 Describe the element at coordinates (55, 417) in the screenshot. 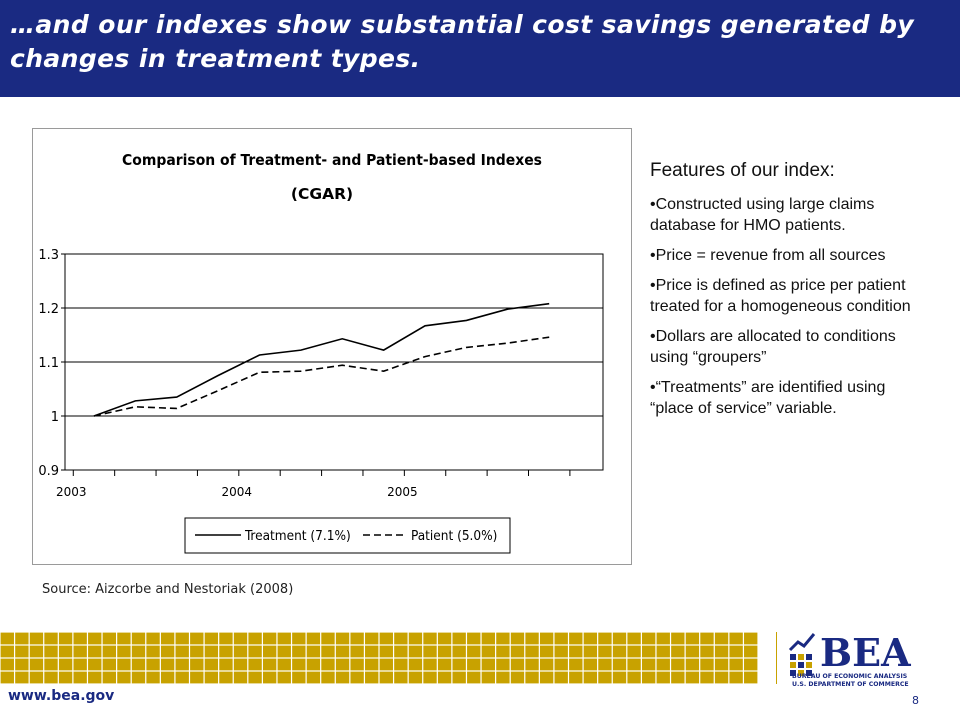

I see `y-tick-label: 1` at that location.